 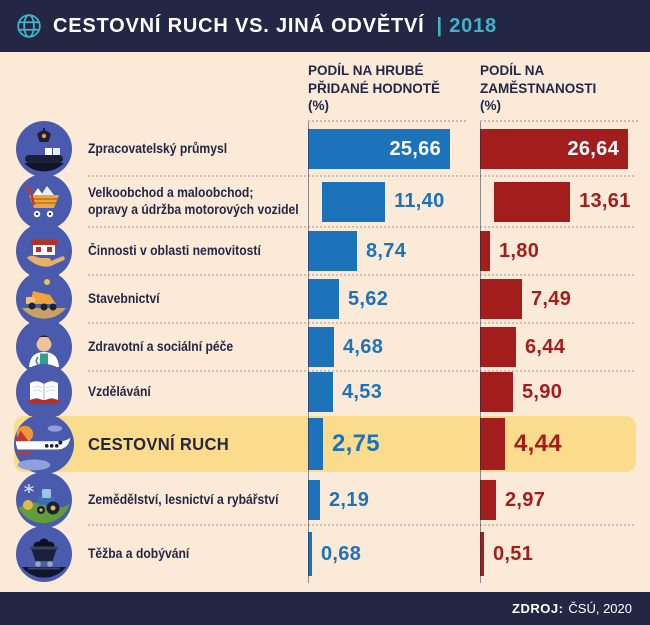 I want to click on employment-bar-cell: 7,49, so click(x=565, y=299).